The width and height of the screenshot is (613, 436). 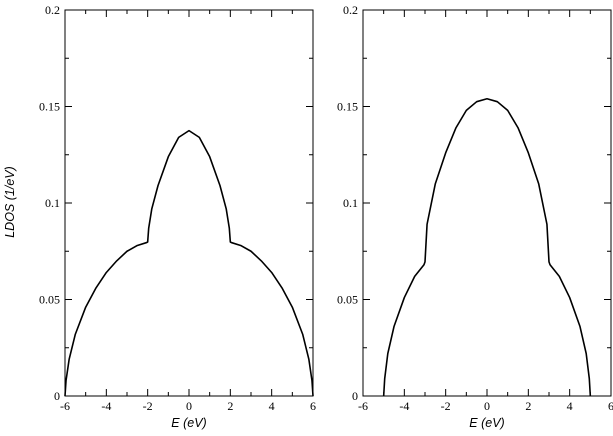 What do you see at coordinates (106, 406) in the screenshot?
I see `left-x-tick-label: -4` at bounding box center [106, 406].